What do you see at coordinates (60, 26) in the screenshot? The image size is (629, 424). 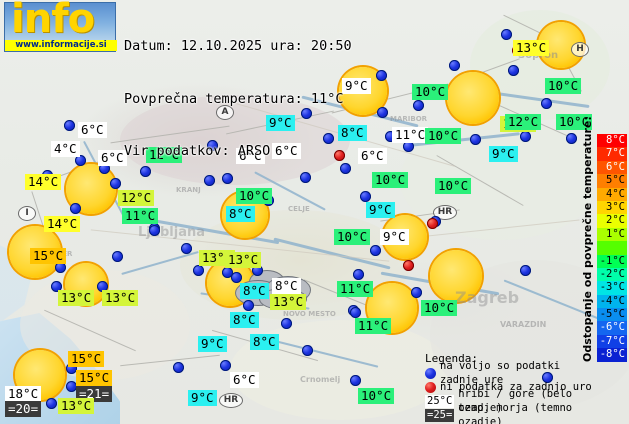 I see `info-logo: info www.informacije.si` at bounding box center [60, 26].